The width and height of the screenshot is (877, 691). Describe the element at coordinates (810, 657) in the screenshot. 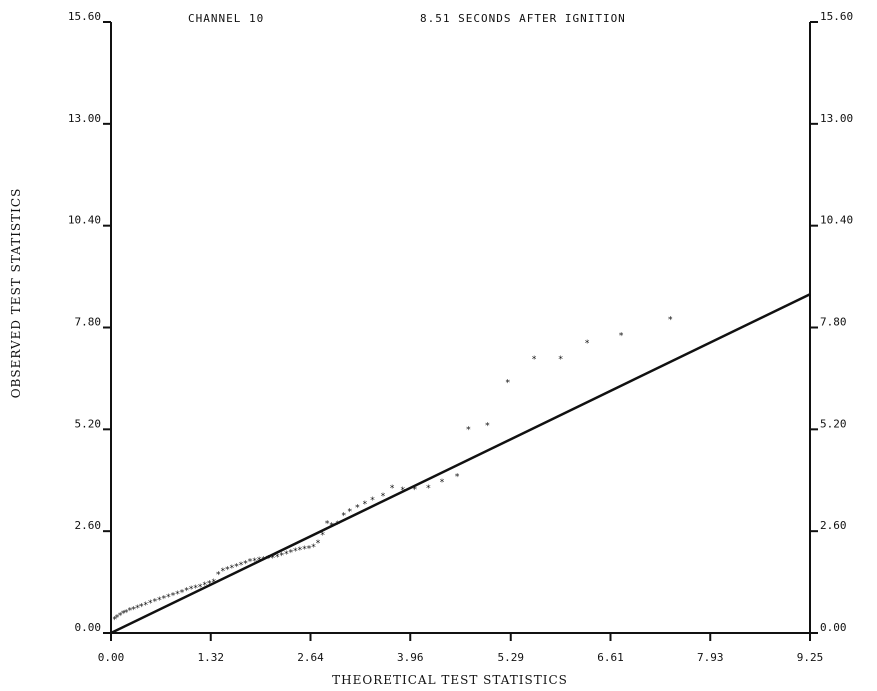

I see `x-tick-label: 9.25` at that location.